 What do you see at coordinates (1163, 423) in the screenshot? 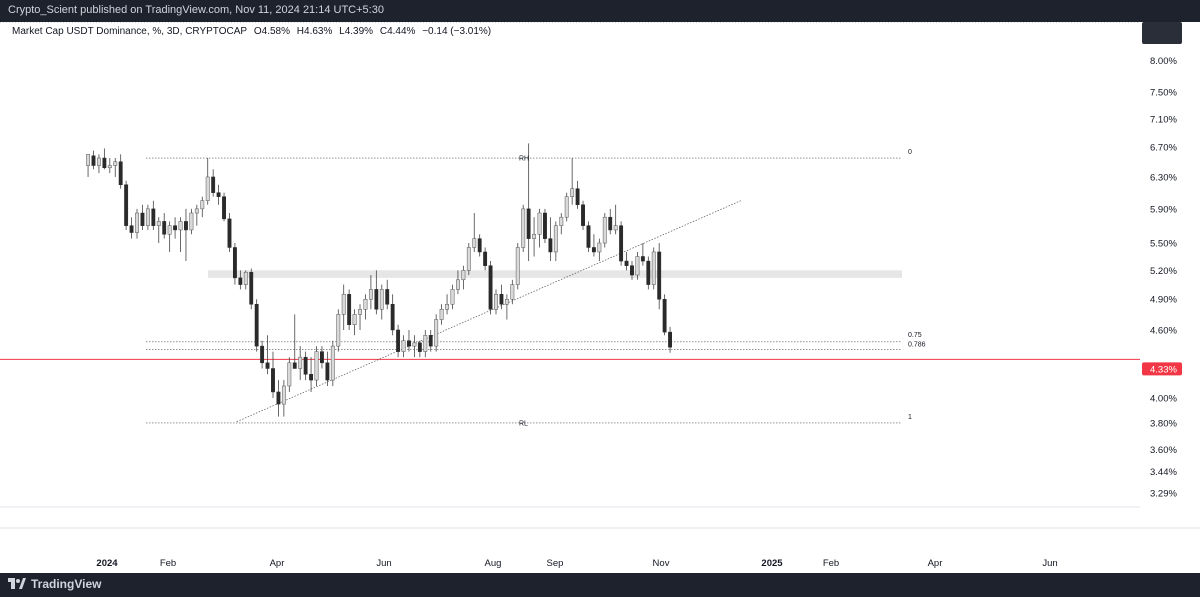
I see `price-tick-label: 3.80%` at bounding box center [1163, 423].